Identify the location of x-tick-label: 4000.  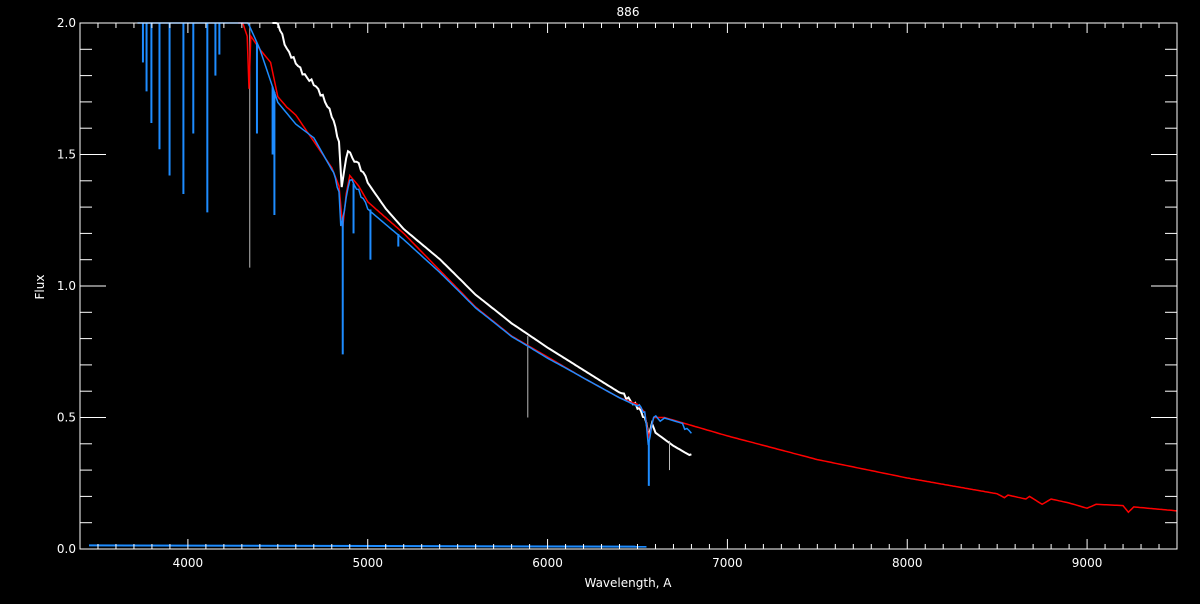
(188, 563).